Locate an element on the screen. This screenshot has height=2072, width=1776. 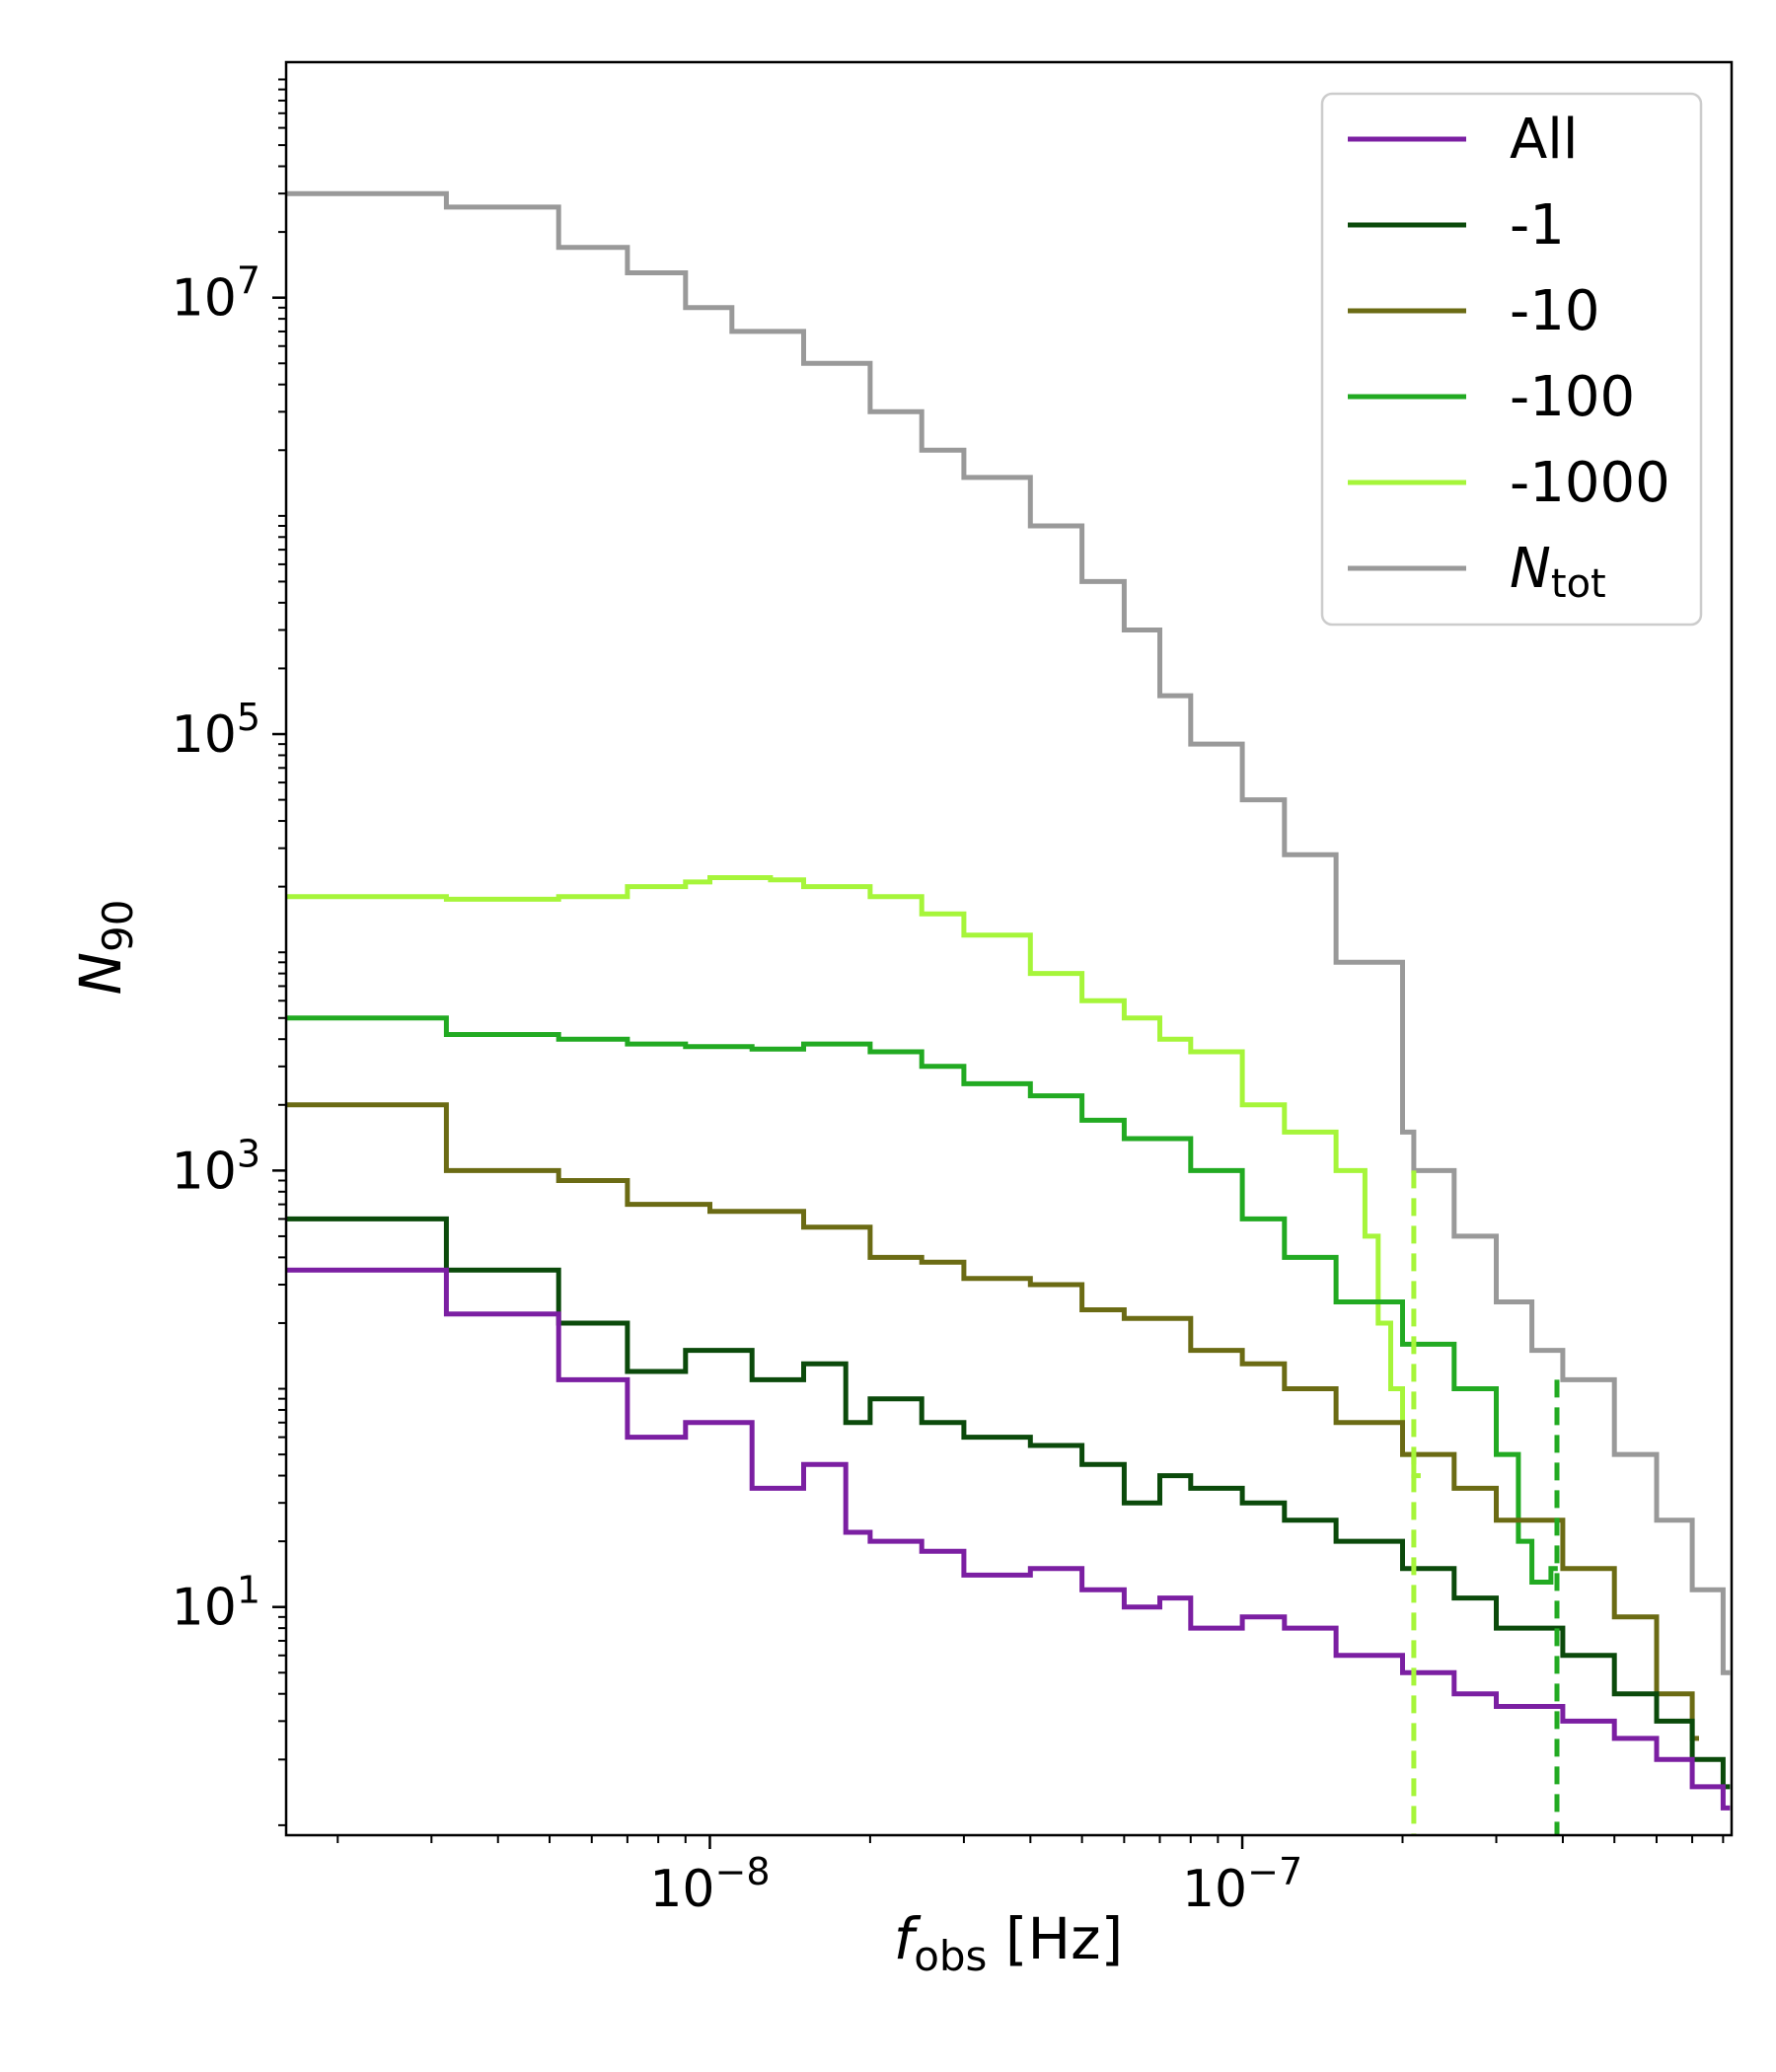
legend-label-10: -10 is located at coordinates (1555, 311).